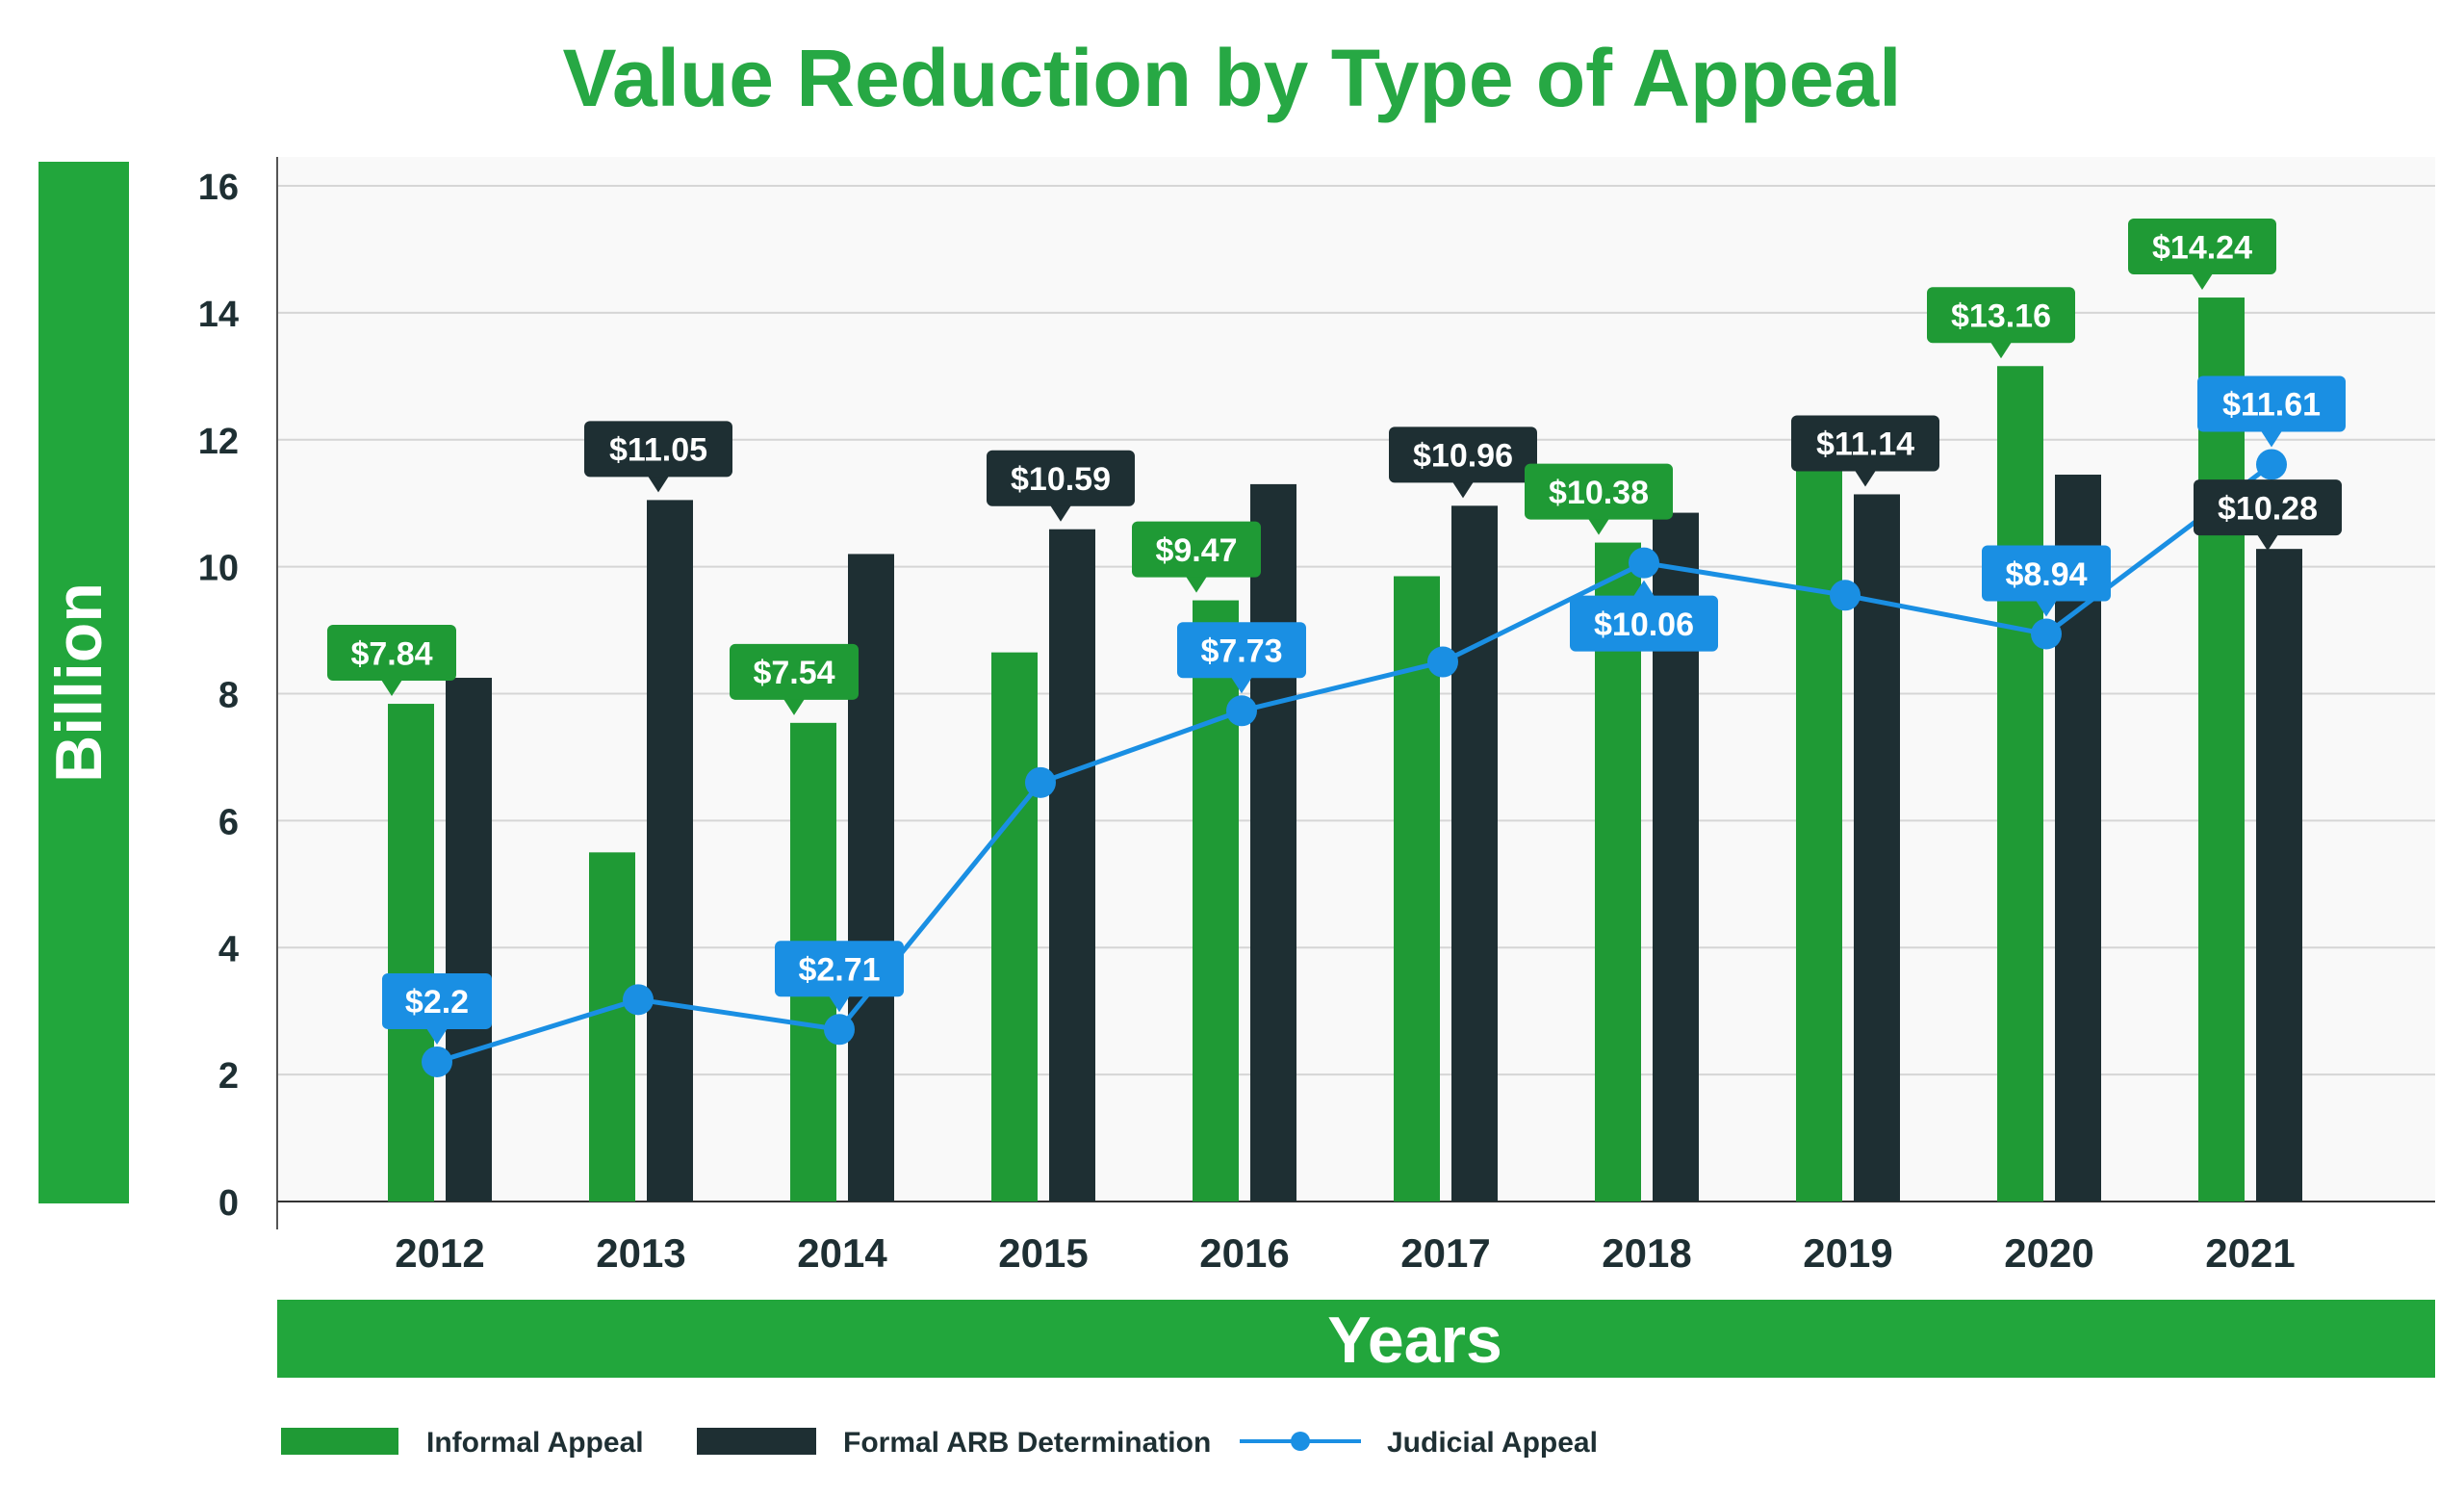 Image resolution: width=2464 pixels, height=1499 pixels. I want to click on x-tick-label: 2017, so click(1445, 1253).